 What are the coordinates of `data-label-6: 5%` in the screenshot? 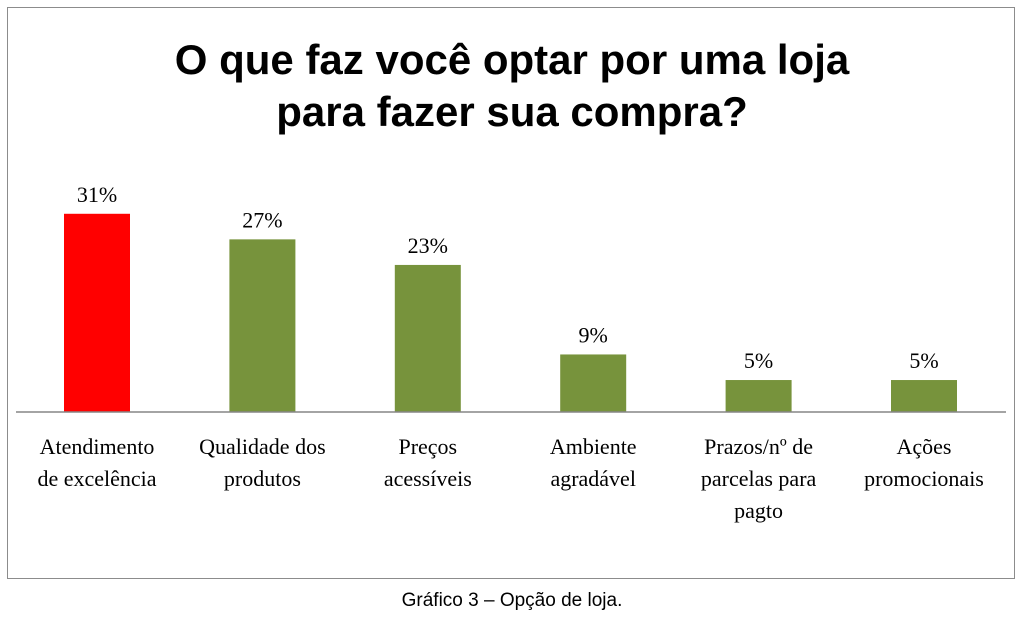 It's located at (923, 360).